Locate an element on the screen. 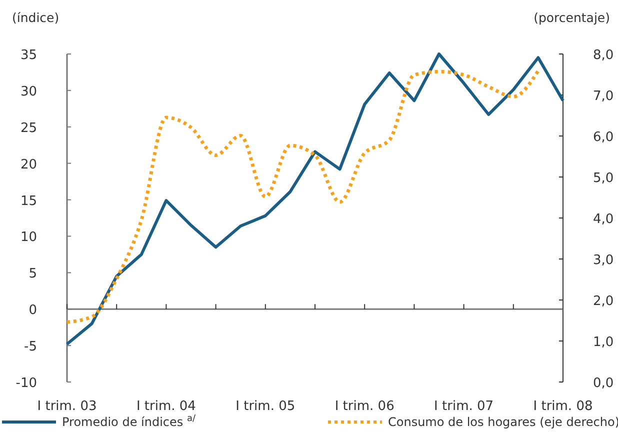  legend-label: Promedio de índices $^{a/}$ is located at coordinates (129, 421).